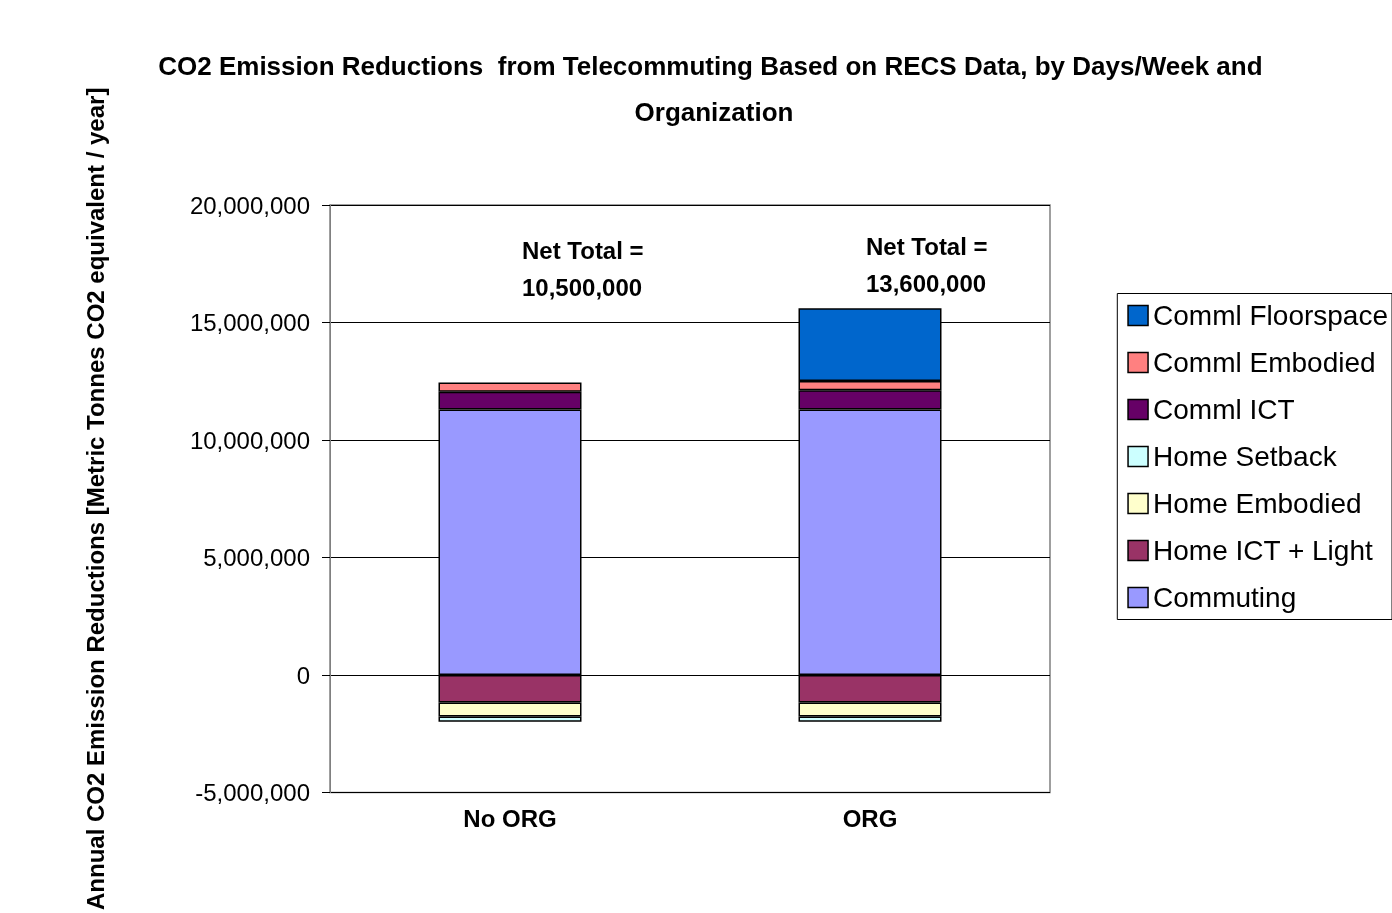  I want to click on legend-label: Home Embodied, so click(1257, 503).